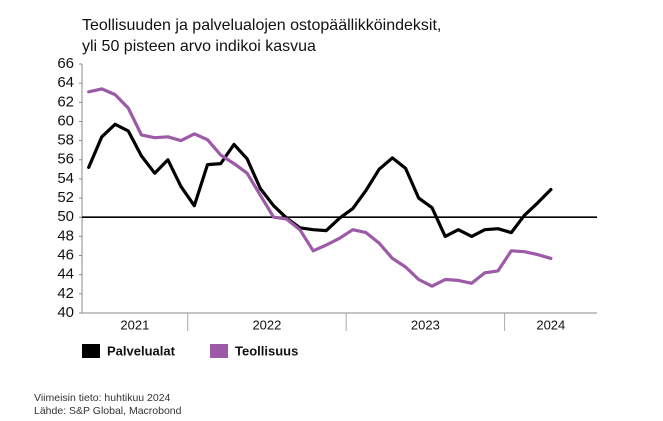 The width and height of the screenshot is (663, 421). I want to click on legend-label: Palvelualat, so click(141, 350).